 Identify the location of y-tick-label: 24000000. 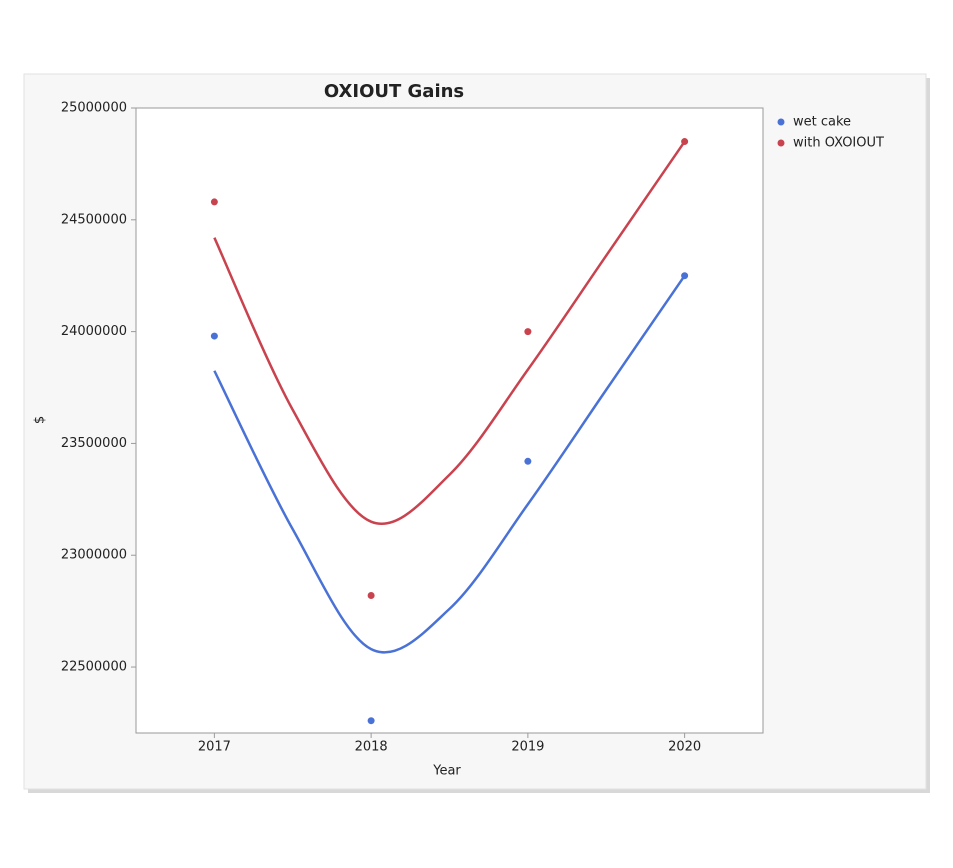
(94, 331).